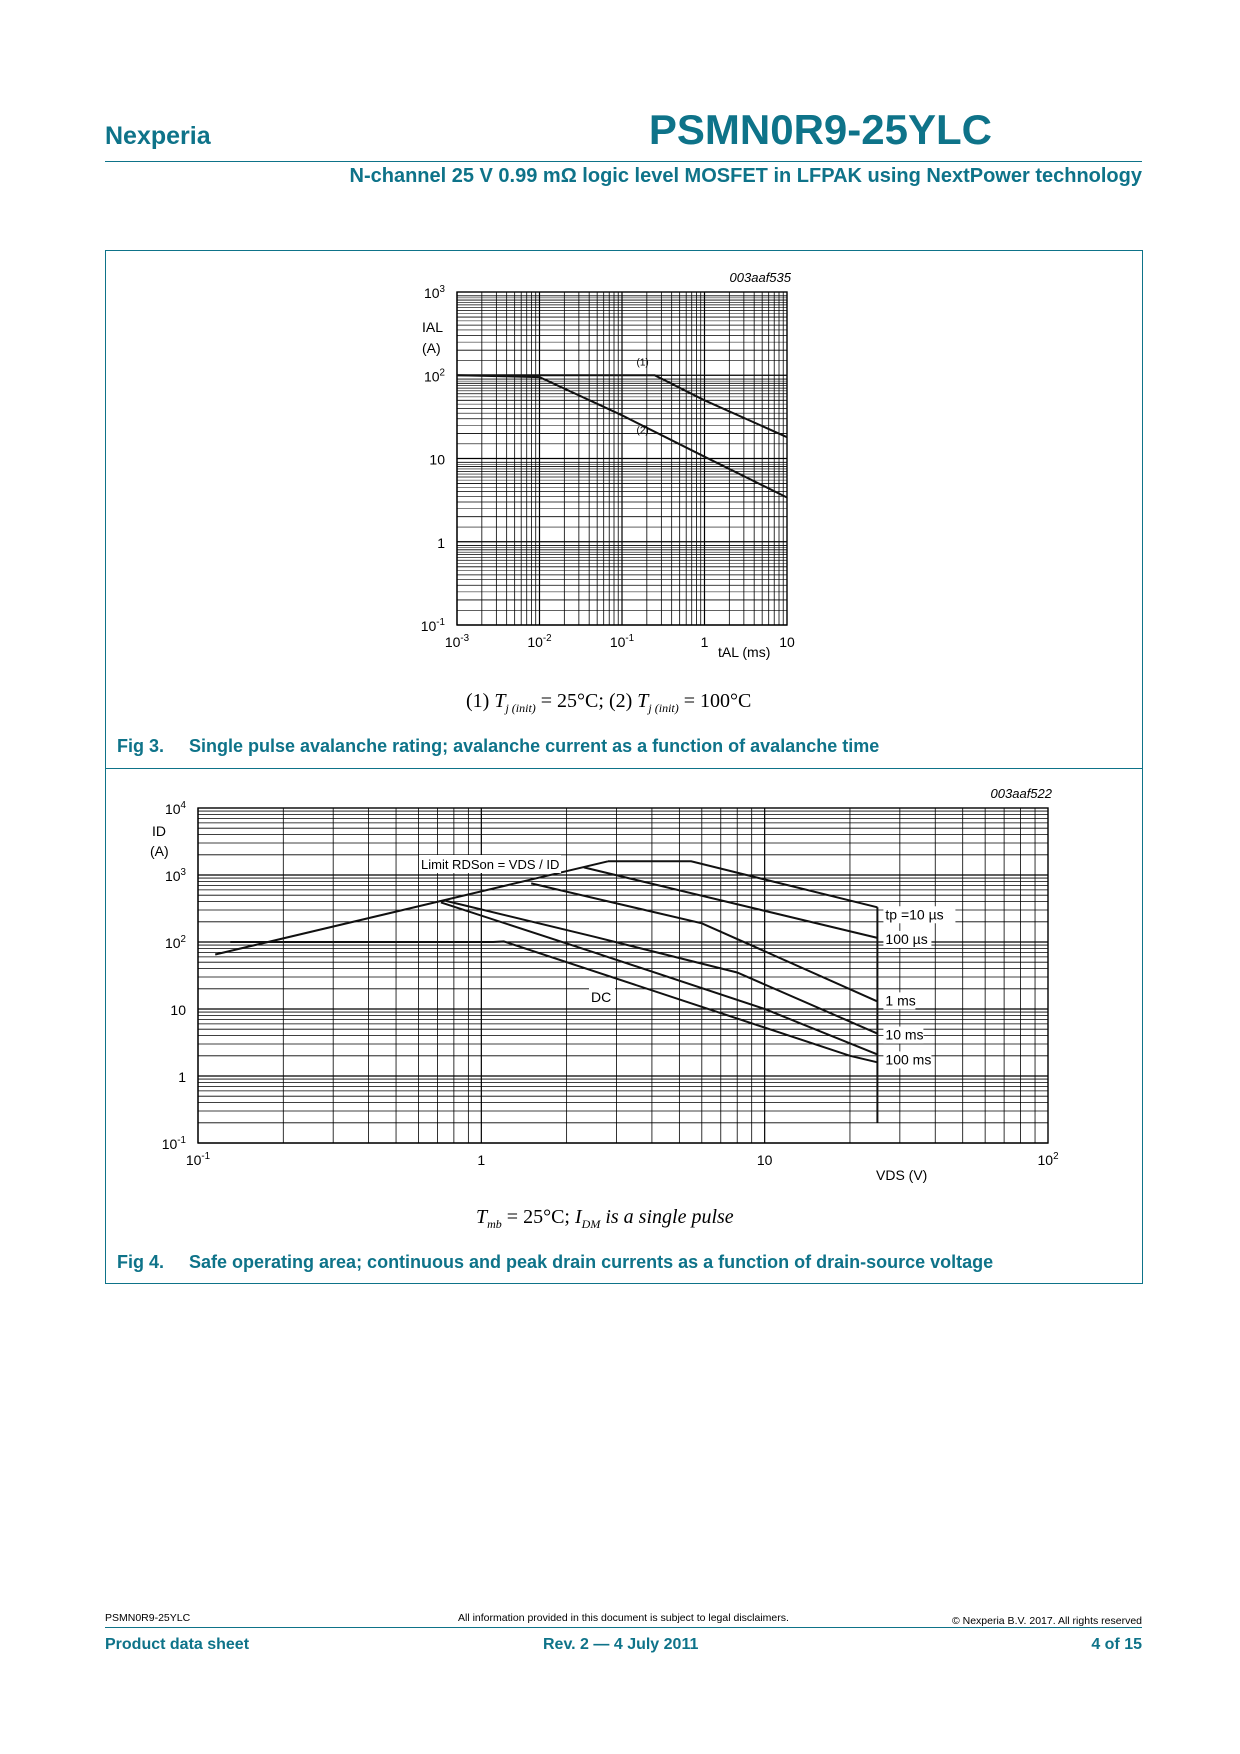  What do you see at coordinates (141, 746) in the screenshot?
I see `fig3-number: Fig 3.` at bounding box center [141, 746].